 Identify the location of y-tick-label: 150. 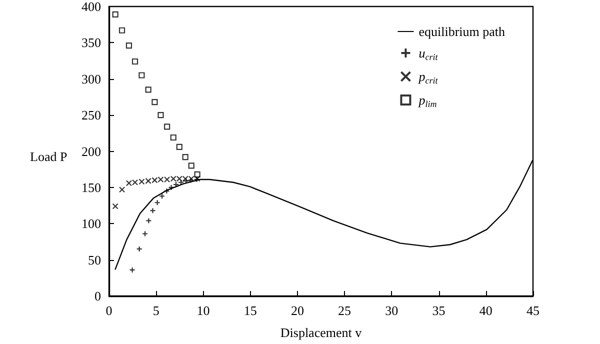
(91, 187).